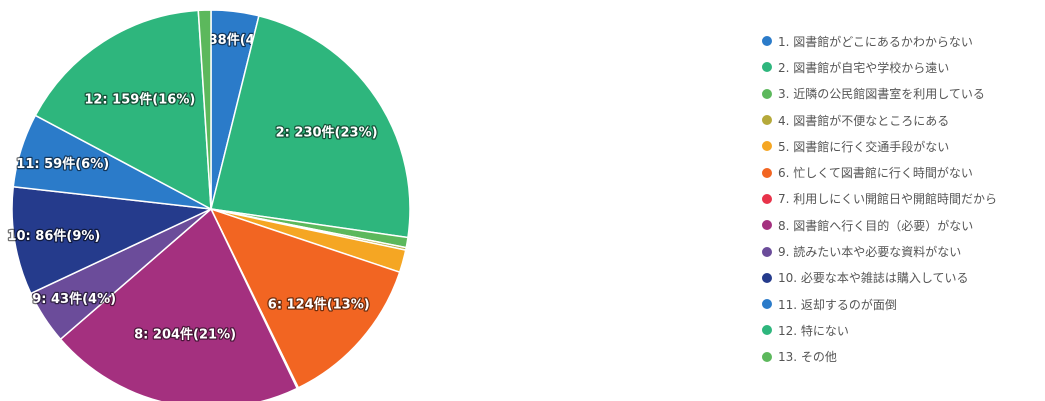  I want to click on legend-item-6: 6. 忙しくて図書館に行く時間がない, so click(879, 172).